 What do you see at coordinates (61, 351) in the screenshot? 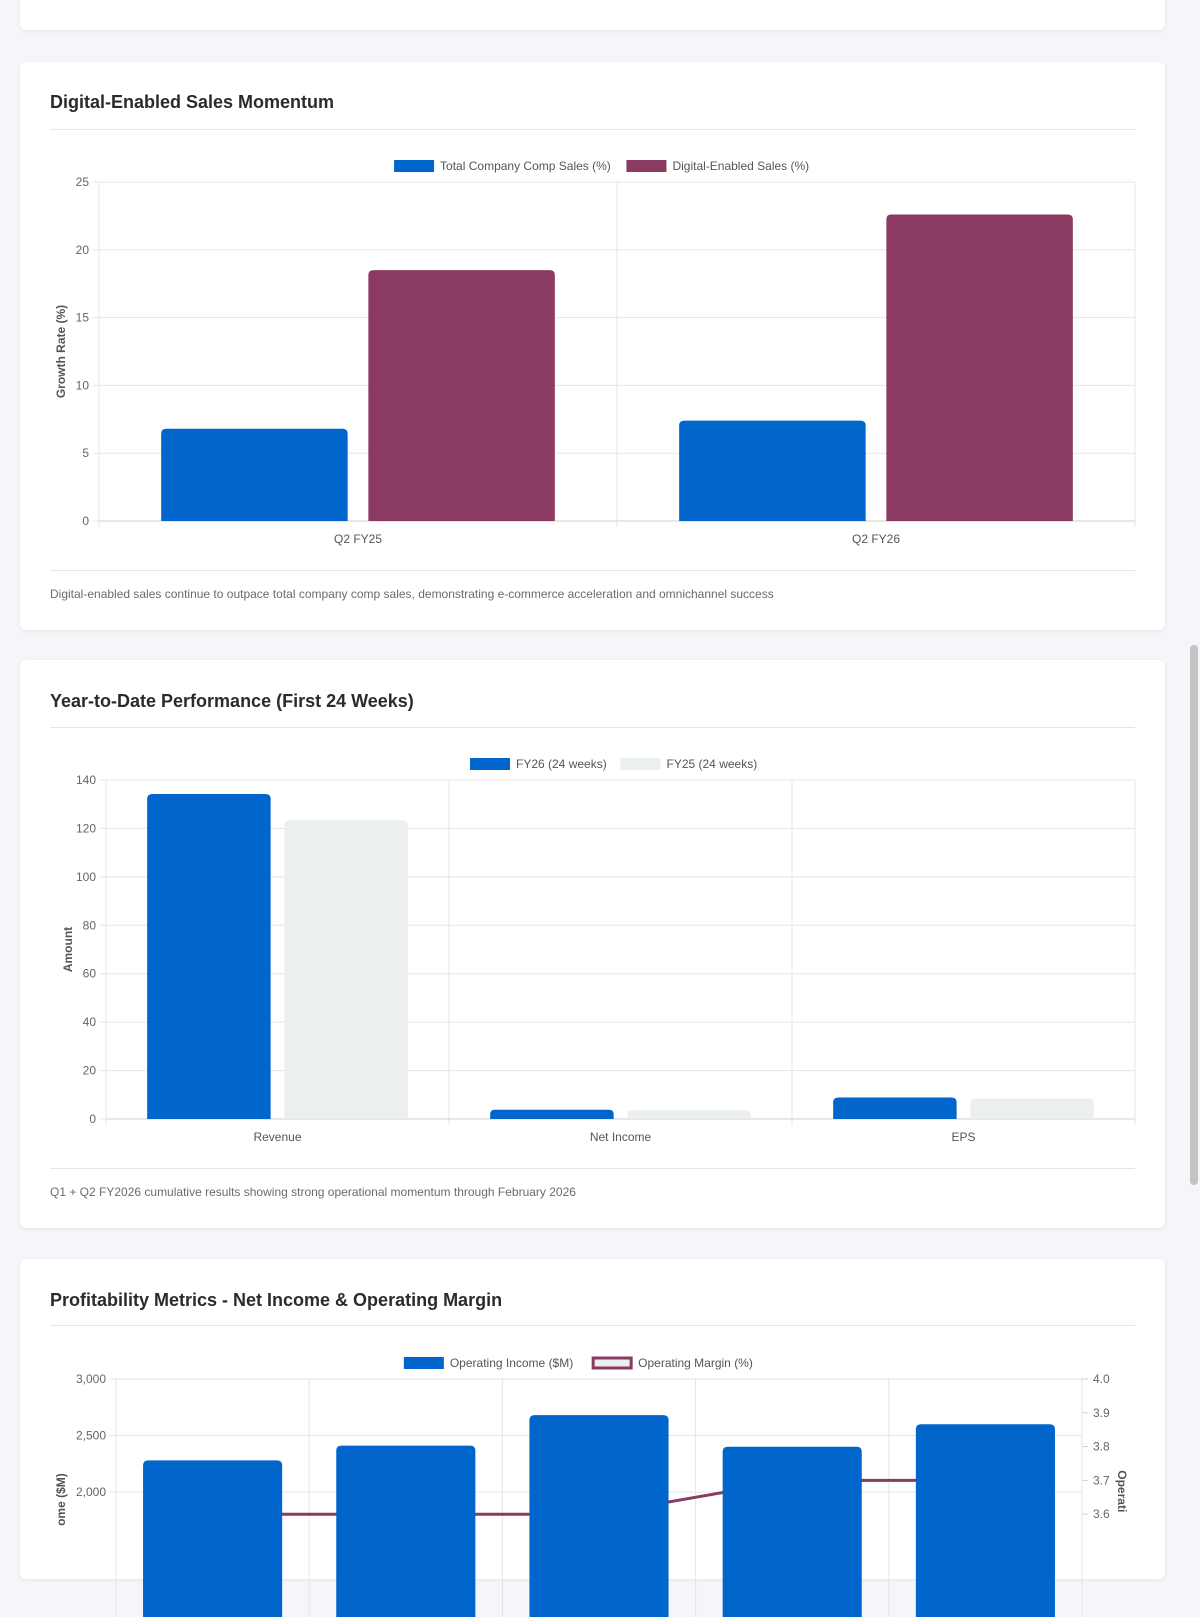
I see `y-axis-title: Growth Rate (%)` at bounding box center [61, 351].